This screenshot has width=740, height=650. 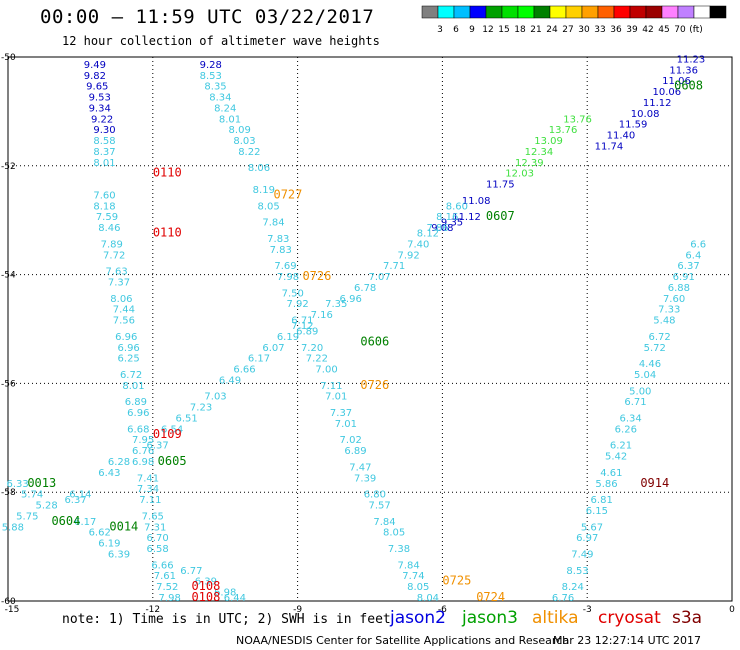 What do you see at coordinates (602, 500) in the screenshot?
I see `wave-height-value: 6.81` at bounding box center [602, 500].